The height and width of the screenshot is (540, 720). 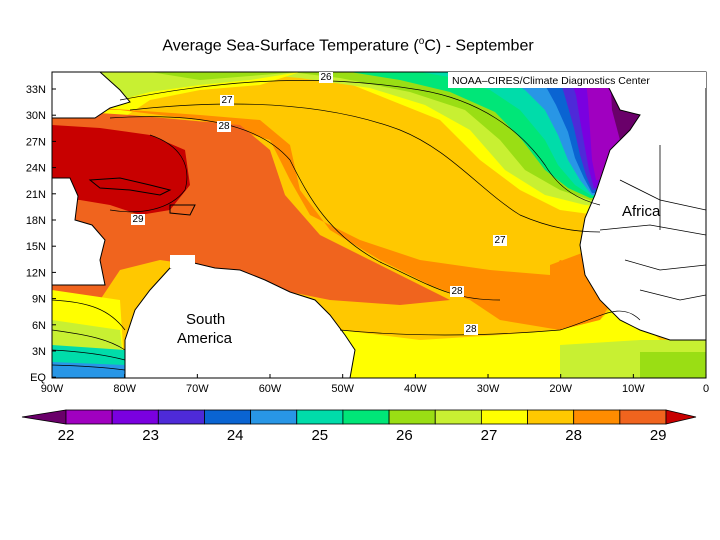 What do you see at coordinates (52, 389) in the screenshot?
I see `lon-tick-label: 90W` at bounding box center [52, 389].